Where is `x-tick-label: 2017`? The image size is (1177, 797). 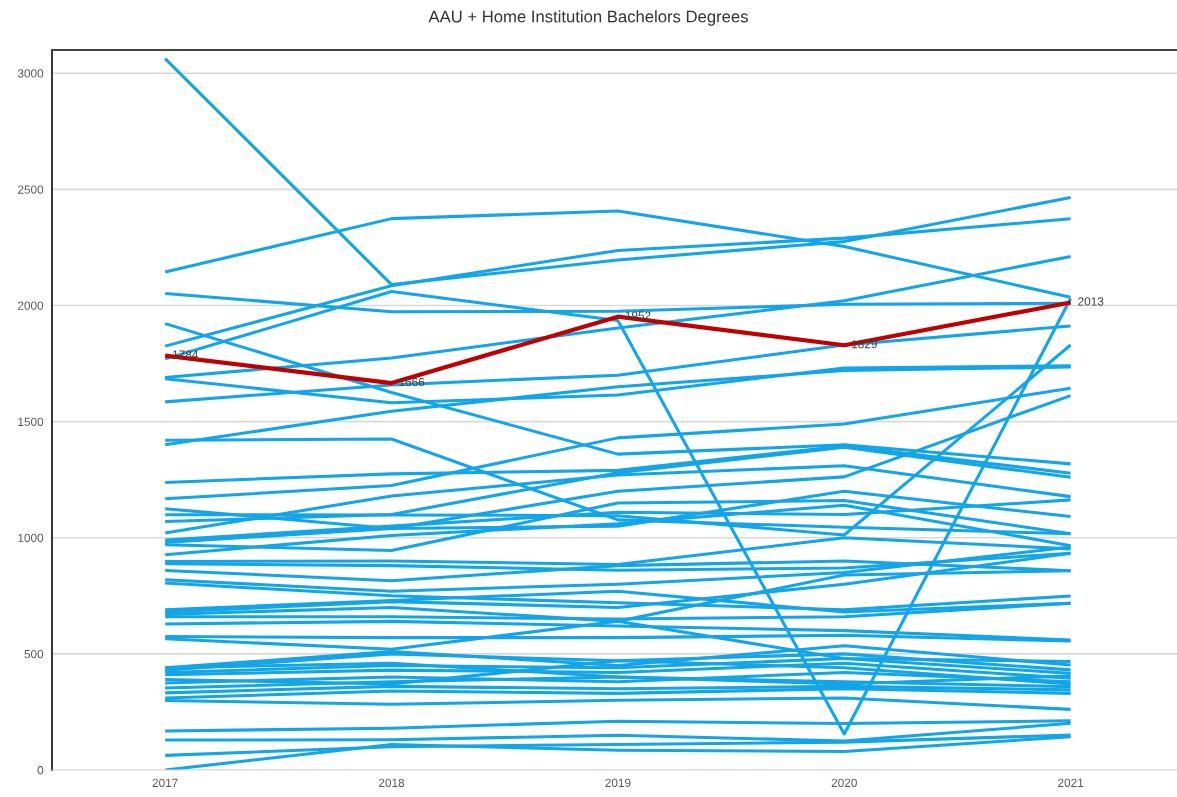
x-tick-label: 2017 is located at coordinates (165, 782).